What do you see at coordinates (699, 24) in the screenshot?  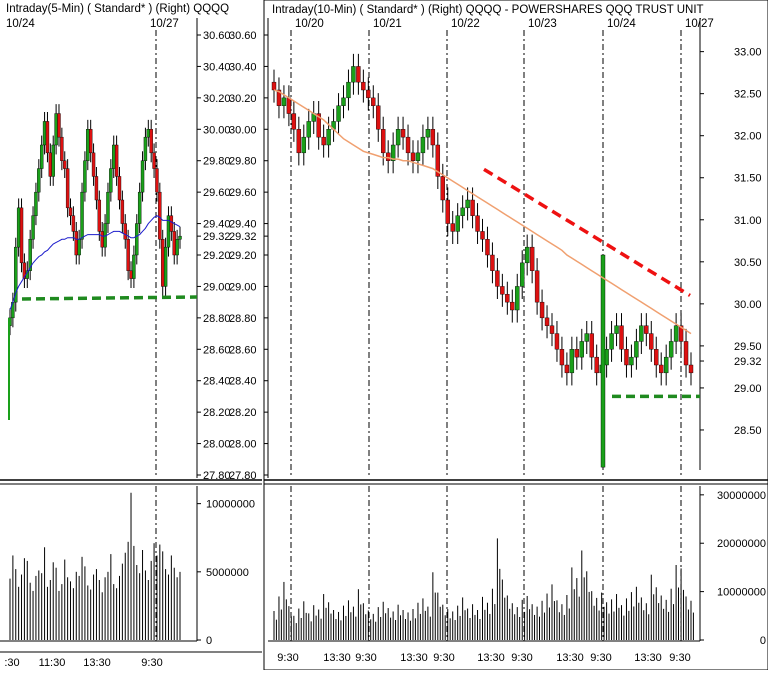 I see `right-date-label: 10/27` at bounding box center [699, 24].